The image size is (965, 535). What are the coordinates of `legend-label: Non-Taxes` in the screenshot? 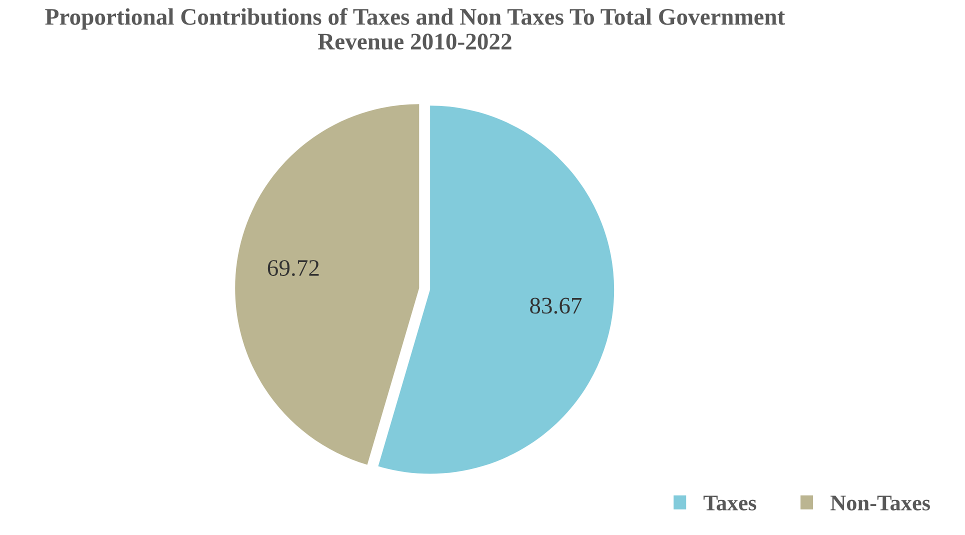 It's located at (880, 503).